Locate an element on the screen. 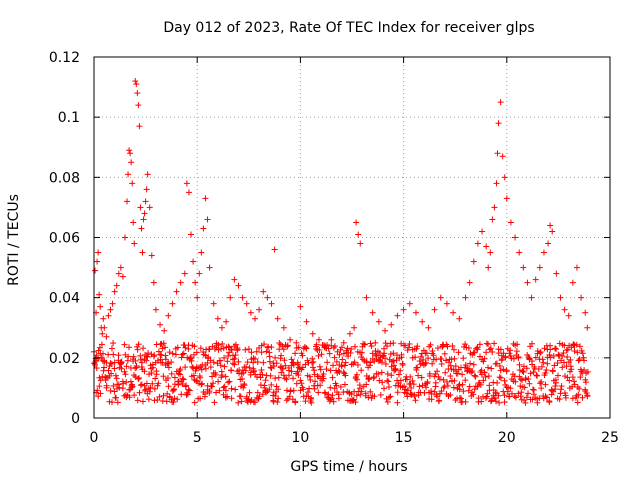  x-tick-label: 25 is located at coordinates (610, 438).